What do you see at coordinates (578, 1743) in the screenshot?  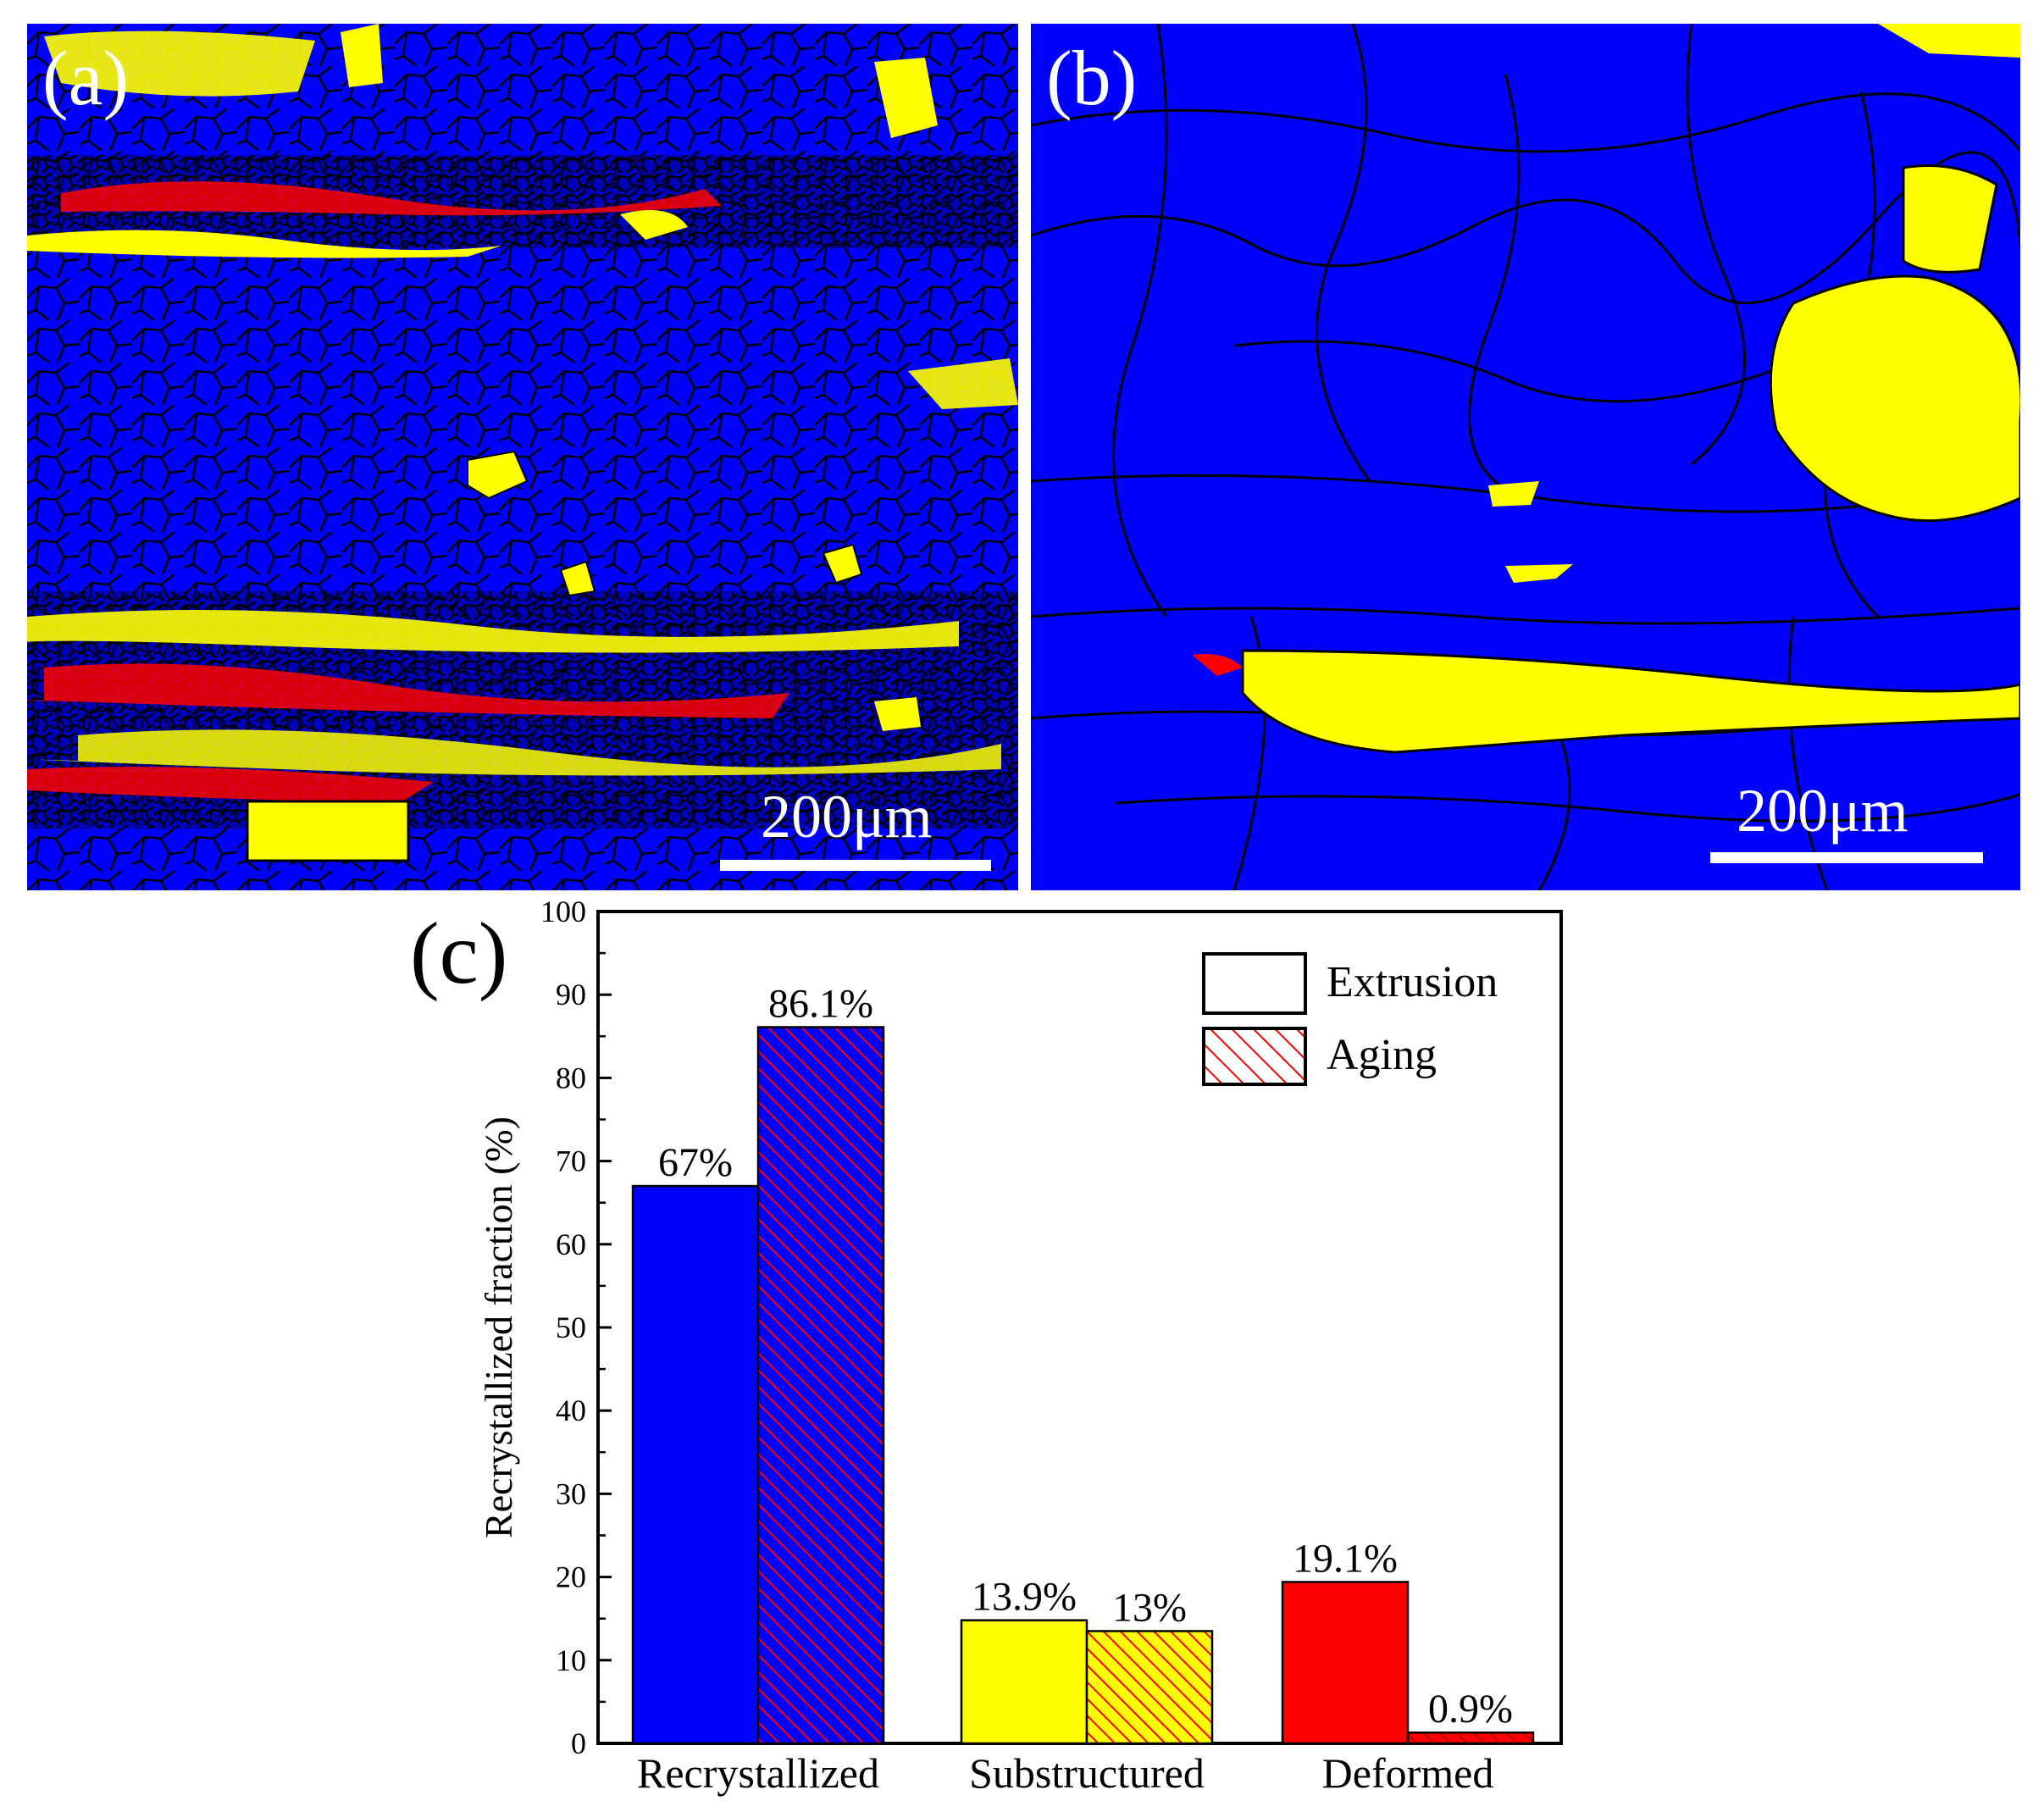 I see `y-tick-label: 0` at bounding box center [578, 1743].